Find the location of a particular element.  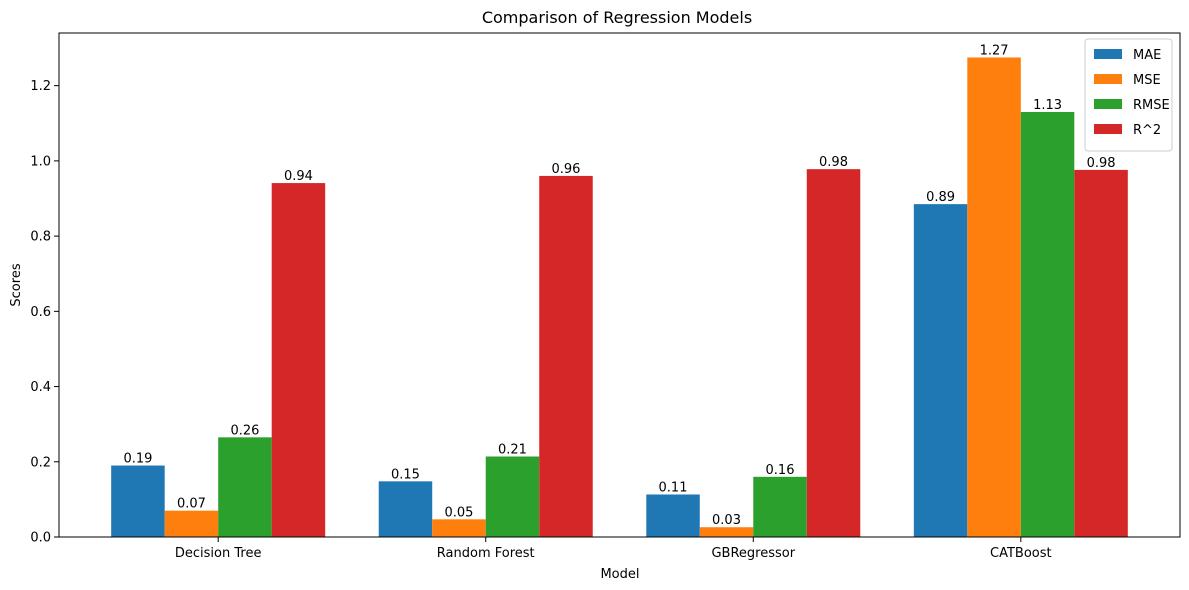

data-label: 0.19 is located at coordinates (137, 459).